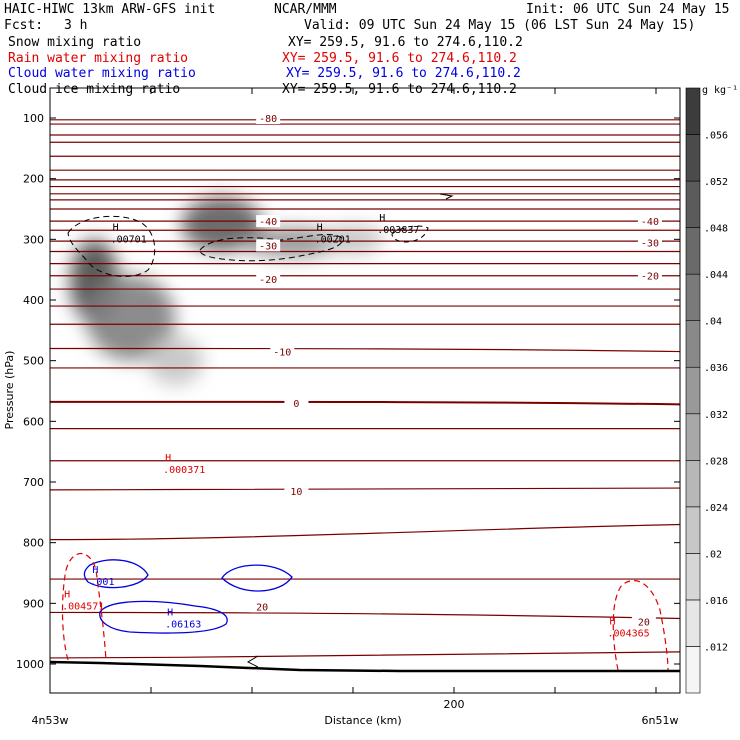 The image size is (740, 740). Describe the element at coordinates (33, 118) in the screenshot. I see `y-tick-label: 100` at that location.